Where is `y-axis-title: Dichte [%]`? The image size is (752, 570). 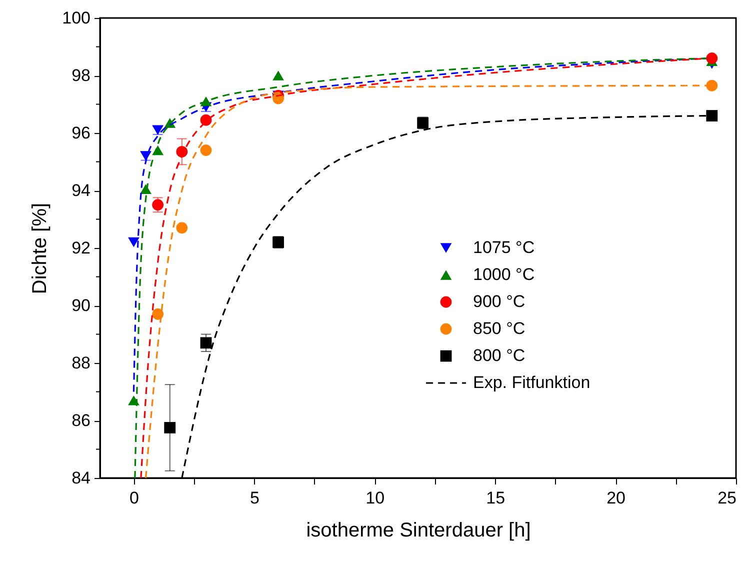
y-axis-title: Dichte [%] is located at coordinates (40, 248).